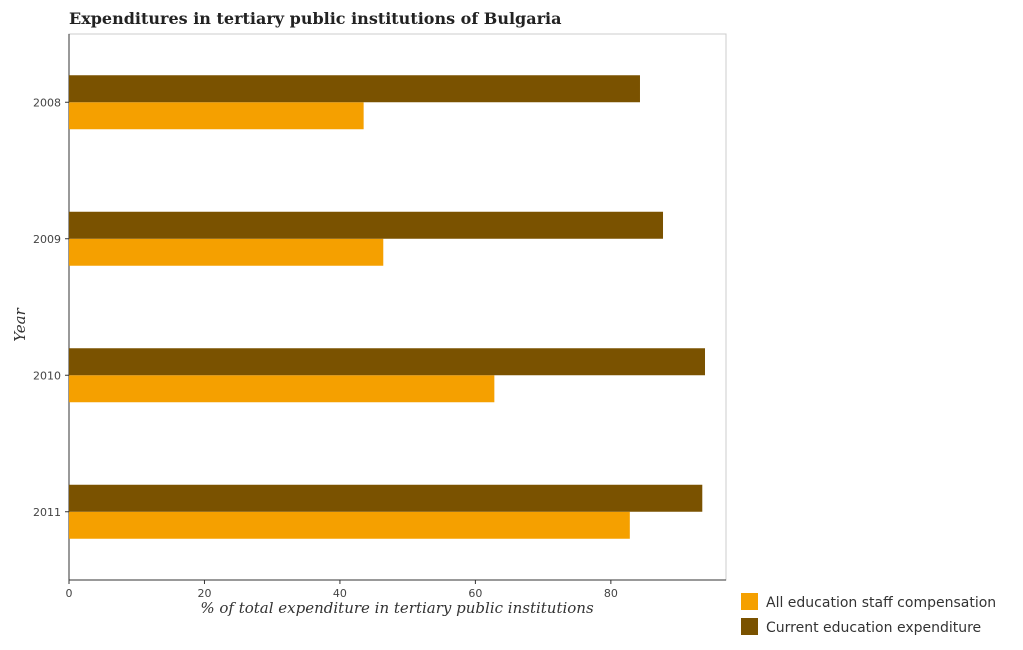 The height and width of the screenshot is (650, 1023). I want to click on y-tick-label: 2009, so click(47, 239).